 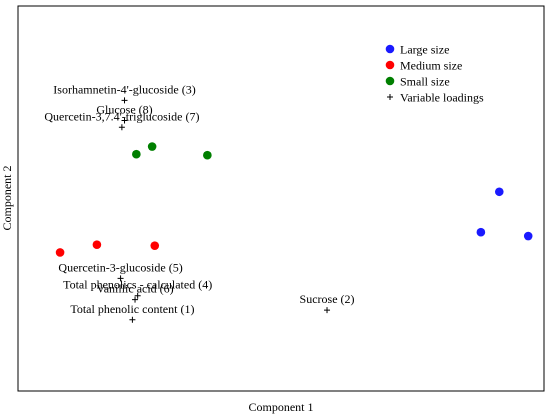 What do you see at coordinates (442, 98) in the screenshot?
I see `legend-label-loadings: Variable loadings` at bounding box center [442, 98].